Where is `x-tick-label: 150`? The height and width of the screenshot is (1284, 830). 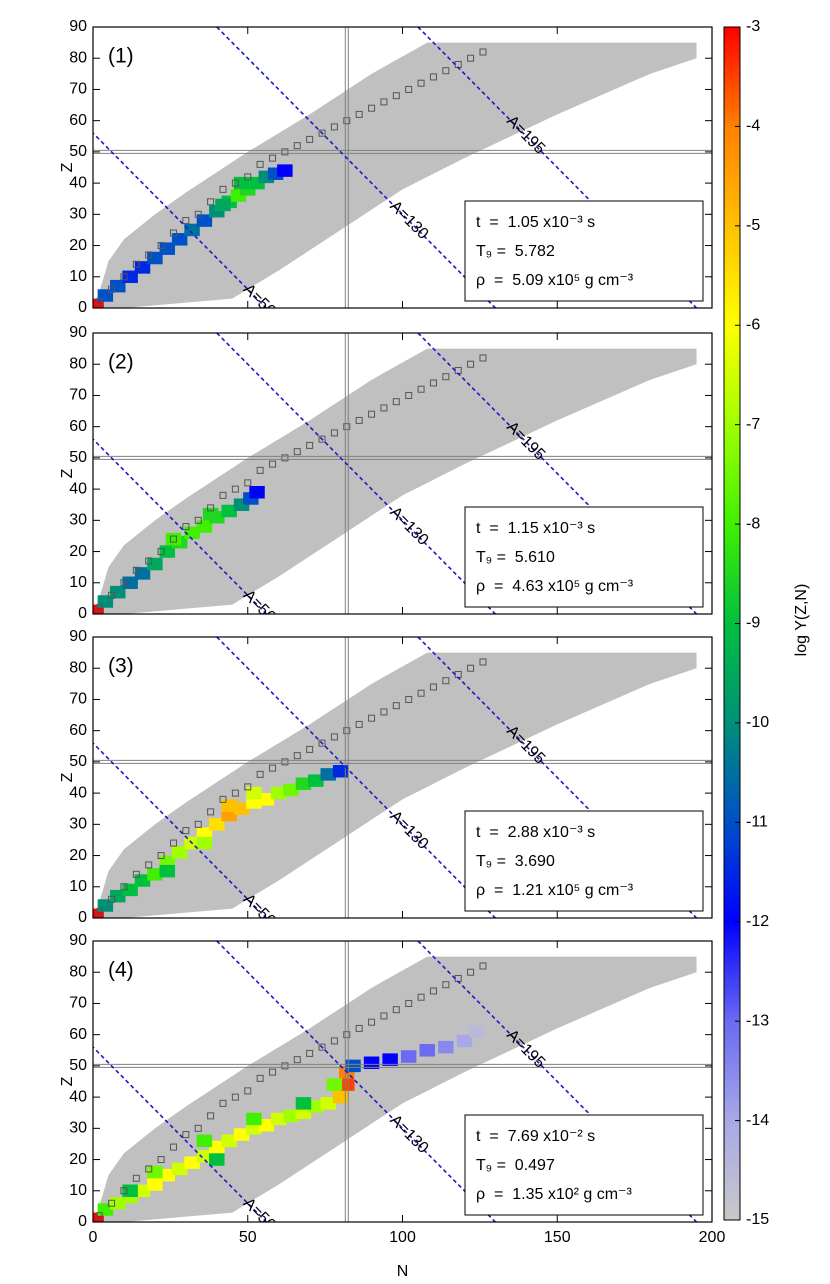
x-tick-label: 150 is located at coordinates (557, 1237).